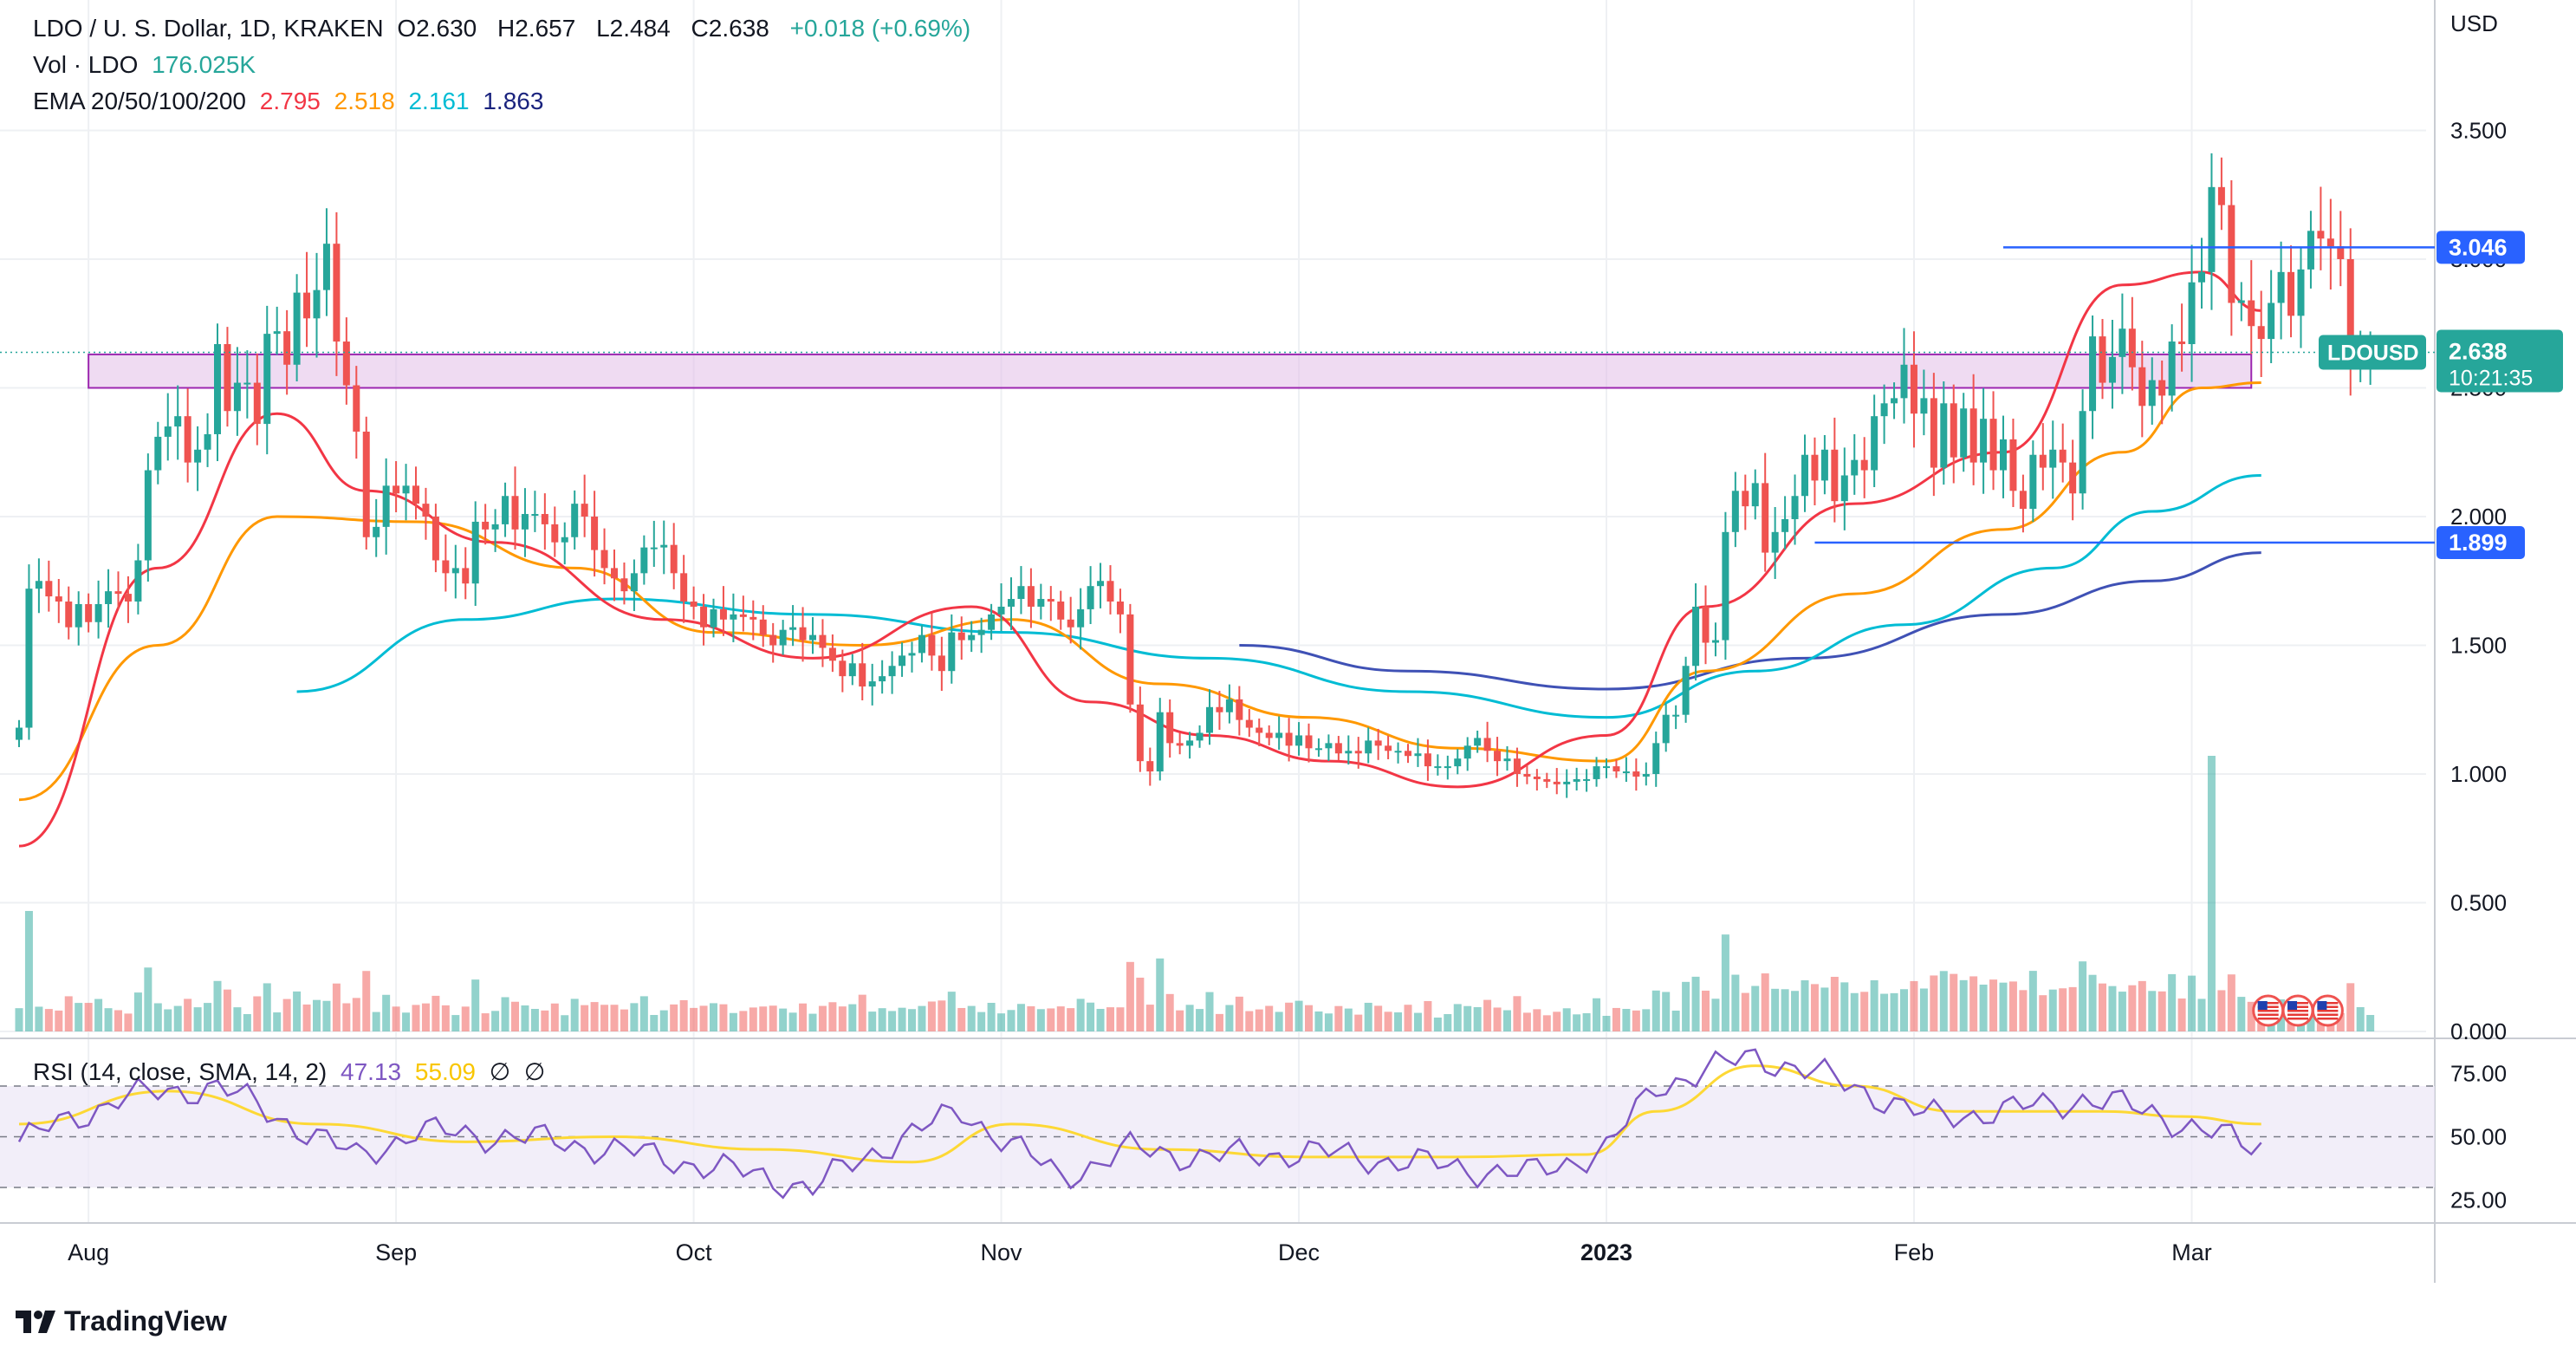  I want to click on us-flag-icon, so click(2327, 1011).